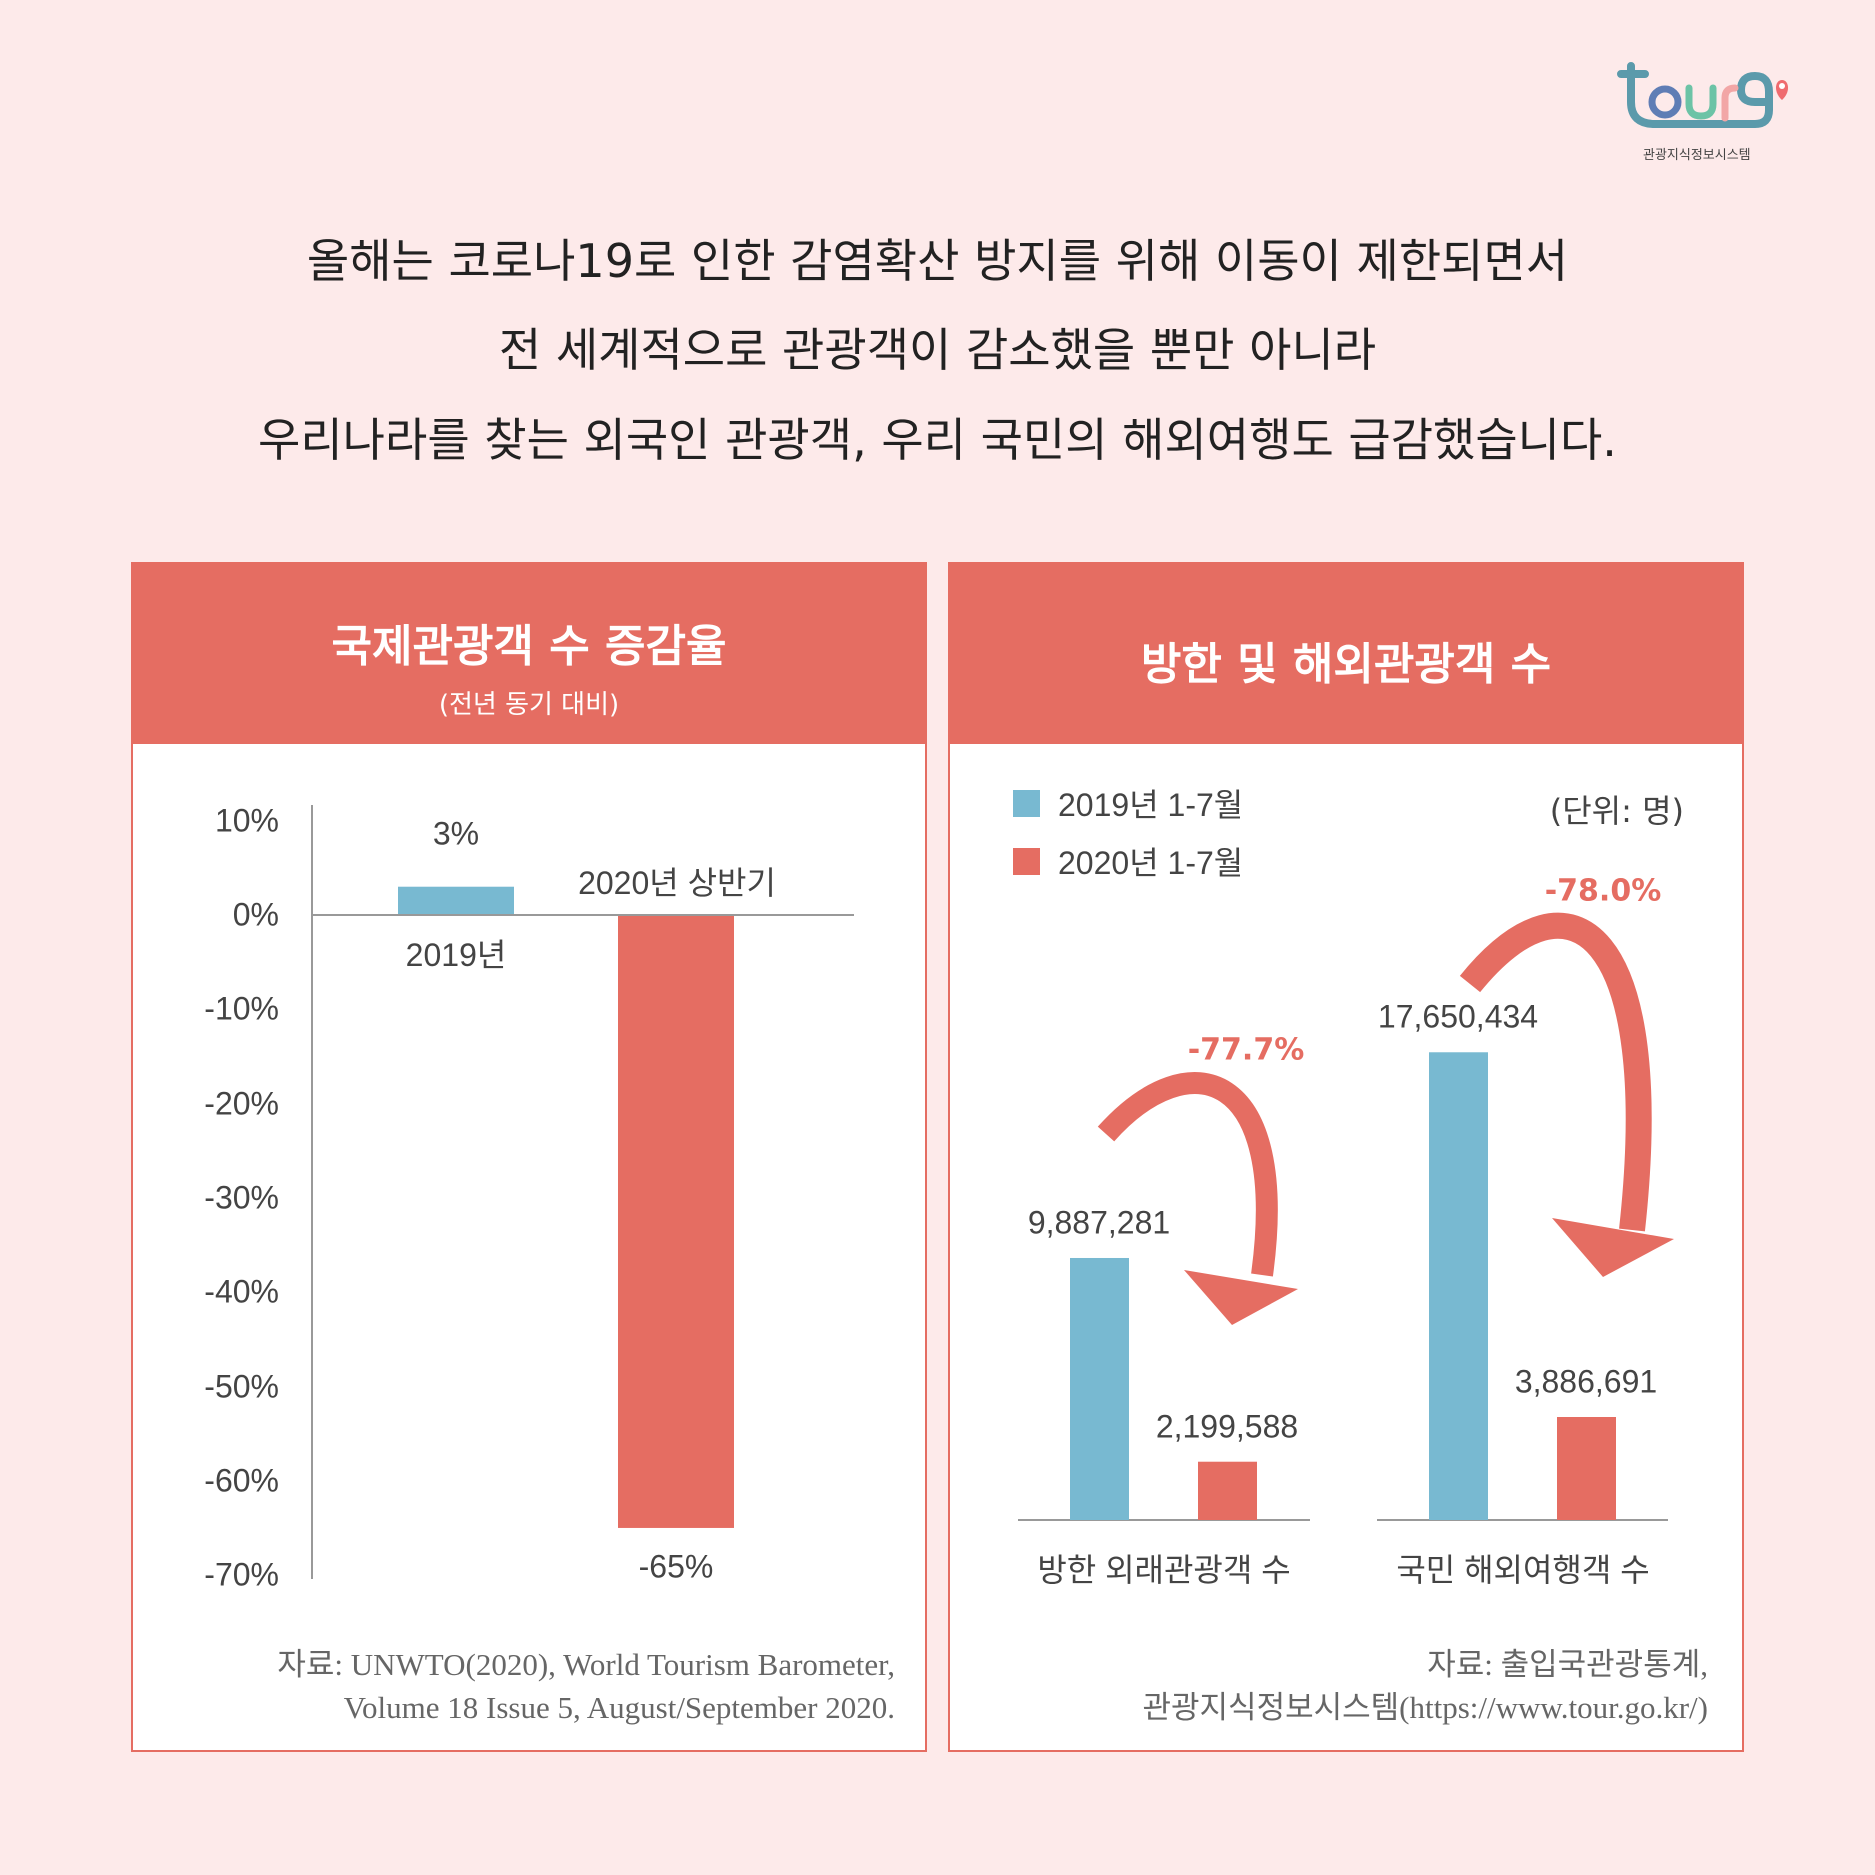 Image resolution: width=1875 pixels, height=1875 pixels. Describe the element at coordinates (1227, 1490) in the screenshot. I see `bar-2020년 1-7월-0` at that location.